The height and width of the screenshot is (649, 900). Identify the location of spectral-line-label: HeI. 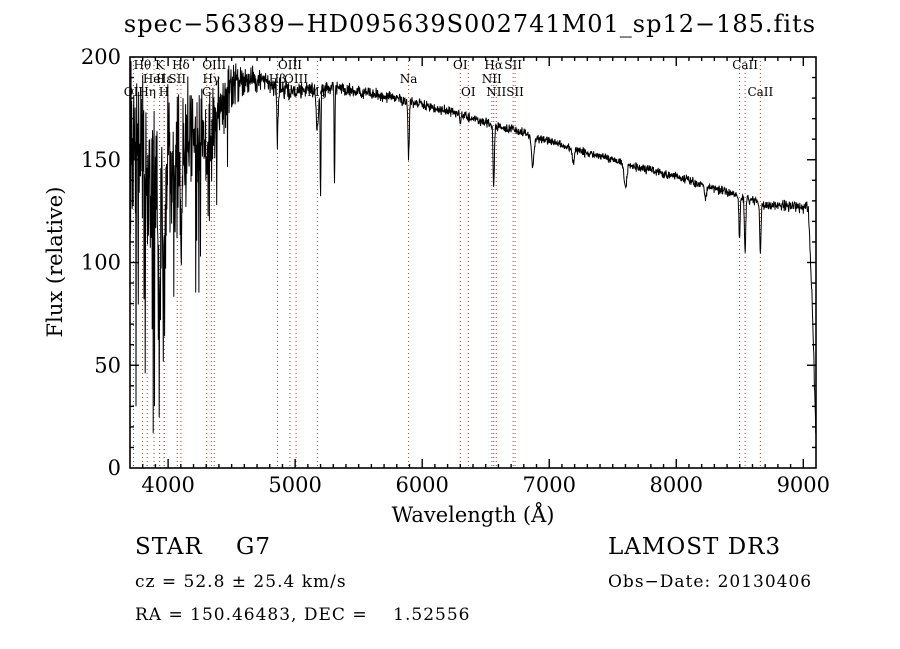
(154, 79).